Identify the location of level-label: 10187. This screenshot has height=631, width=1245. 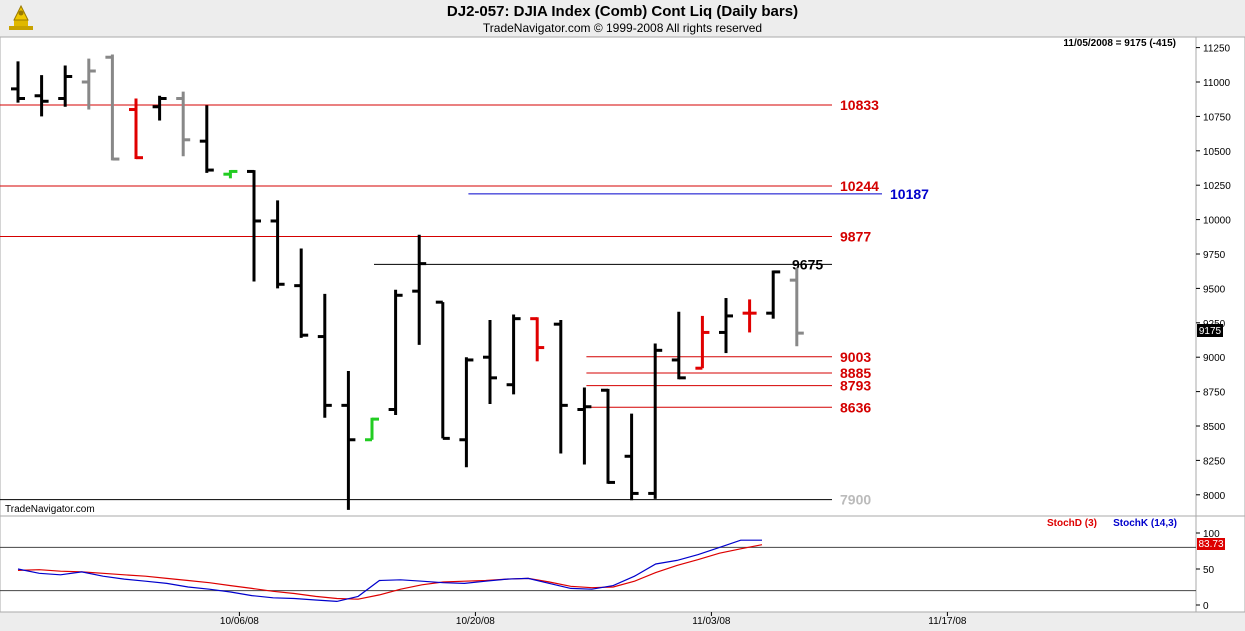
(909, 194).